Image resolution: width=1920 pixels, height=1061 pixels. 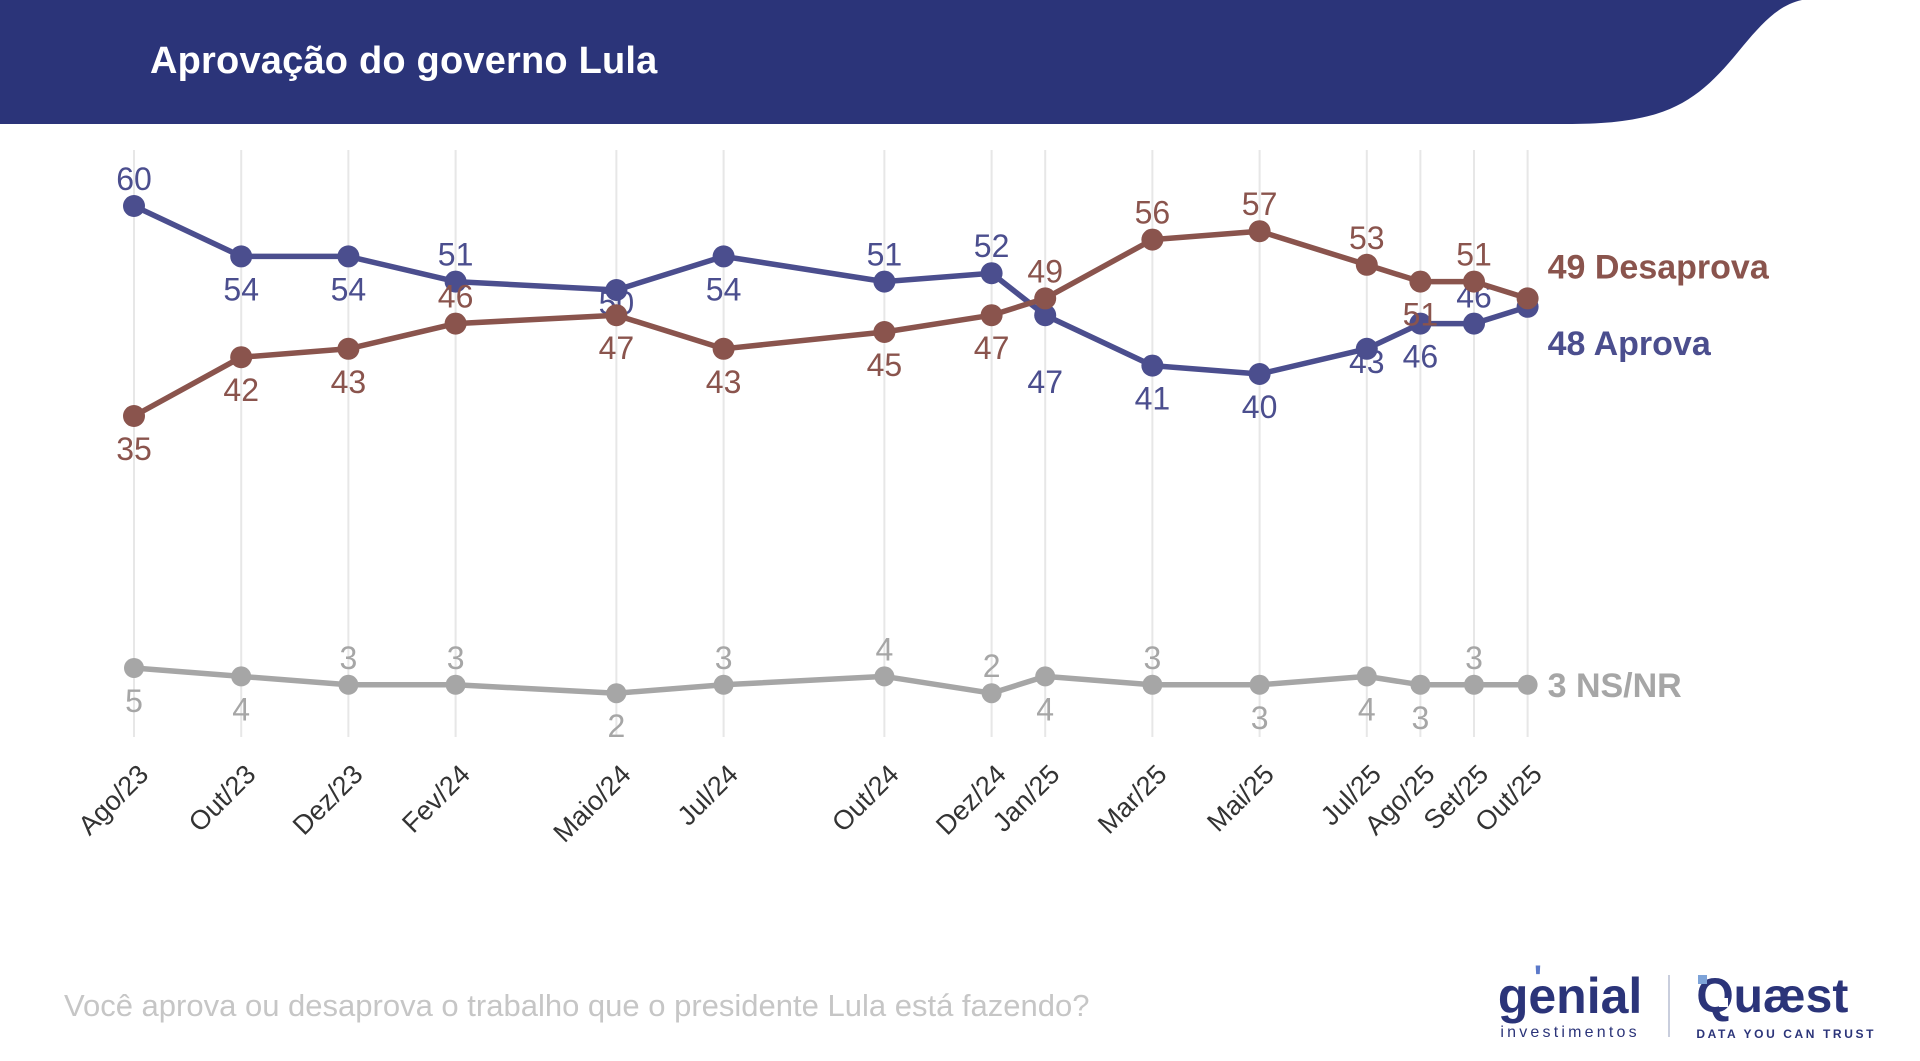 I want to click on genial-logo: ' genial investimentos, so click(x=1570, y=1001).